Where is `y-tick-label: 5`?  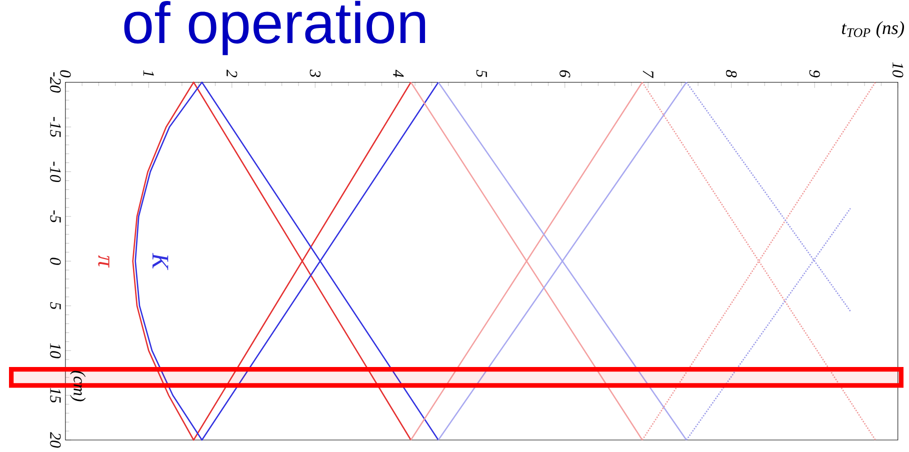
y-tick-label: 5 is located at coordinates (55, 306).